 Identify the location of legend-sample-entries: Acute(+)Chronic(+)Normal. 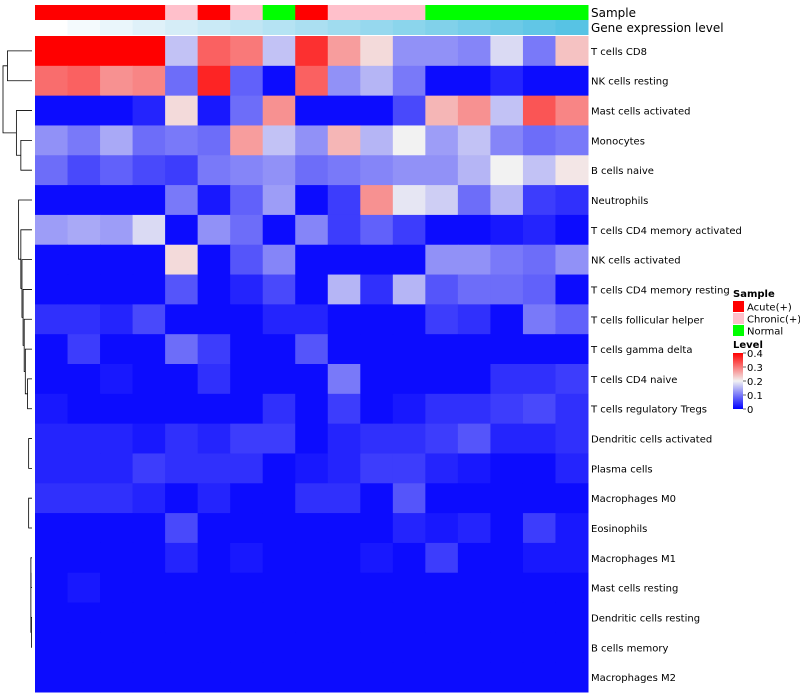
(766, 319).